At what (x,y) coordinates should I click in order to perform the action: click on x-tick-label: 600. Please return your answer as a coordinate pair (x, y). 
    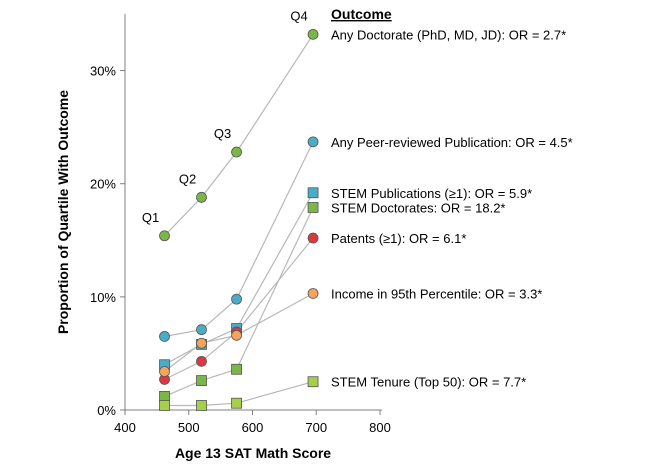
    Looking at the image, I should click on (253, 427).